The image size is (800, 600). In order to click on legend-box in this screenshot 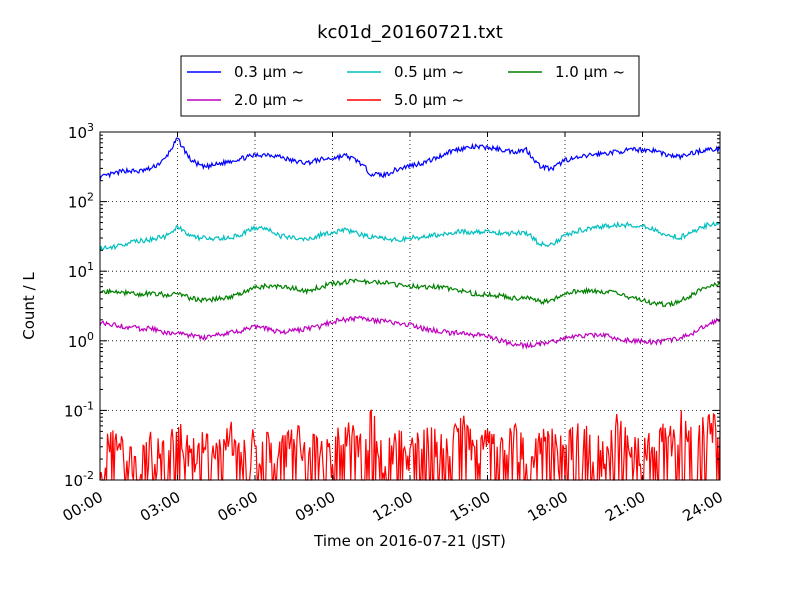, I will do `click(410, 86)`.